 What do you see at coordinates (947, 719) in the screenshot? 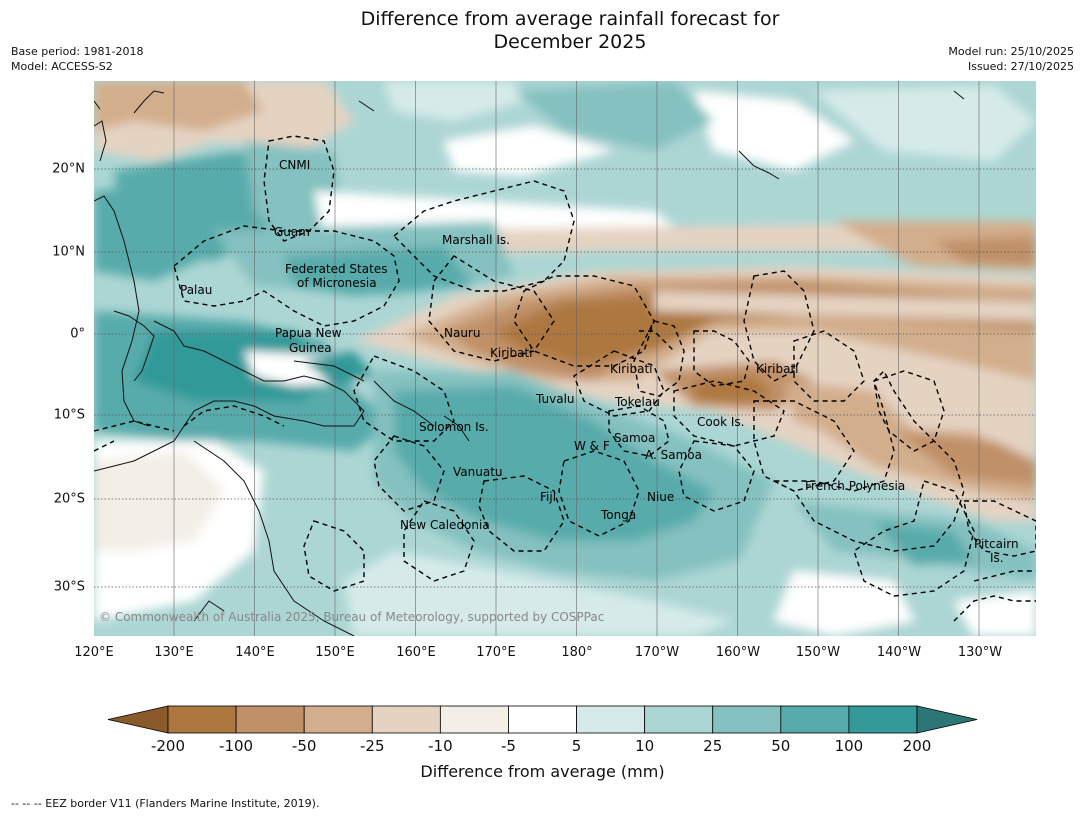
I see `colorbar-extend-high` at bounding box center [947, 719].